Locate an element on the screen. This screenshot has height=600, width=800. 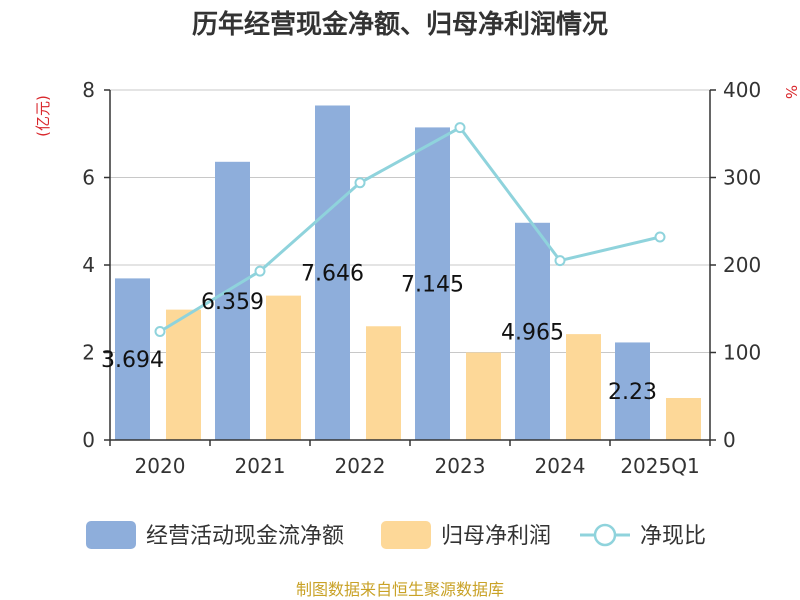
left-tick-label: 4 is located at coordinates (88, 265).